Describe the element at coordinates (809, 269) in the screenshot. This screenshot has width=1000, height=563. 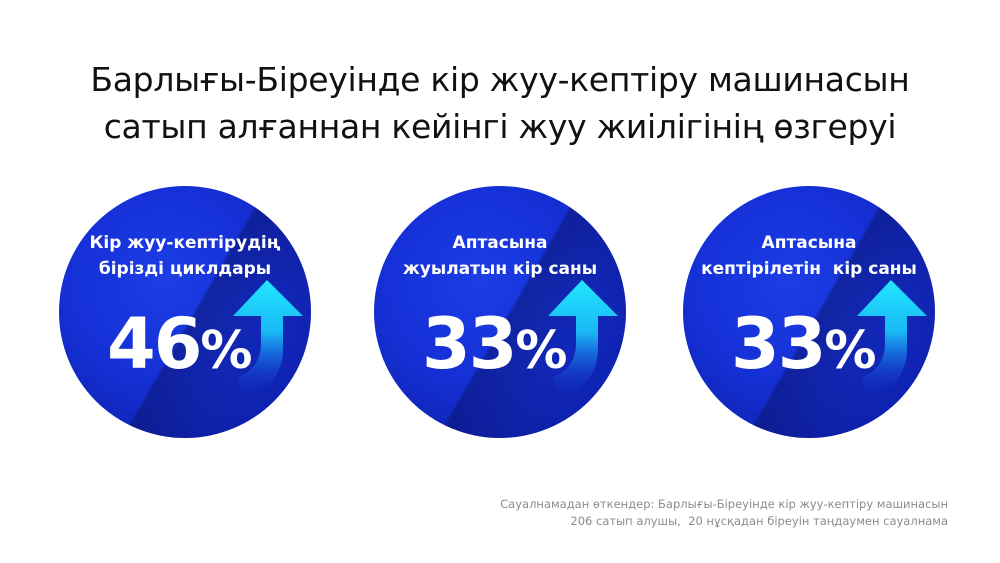
I see `stat-label-line-2: кептірілетін кір саны` at that location.